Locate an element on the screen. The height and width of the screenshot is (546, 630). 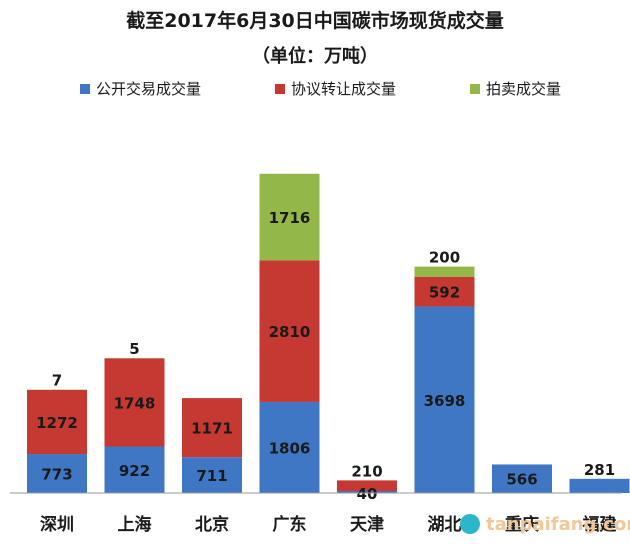
category-label-2: 北京 is located at coordinates (212, 524).